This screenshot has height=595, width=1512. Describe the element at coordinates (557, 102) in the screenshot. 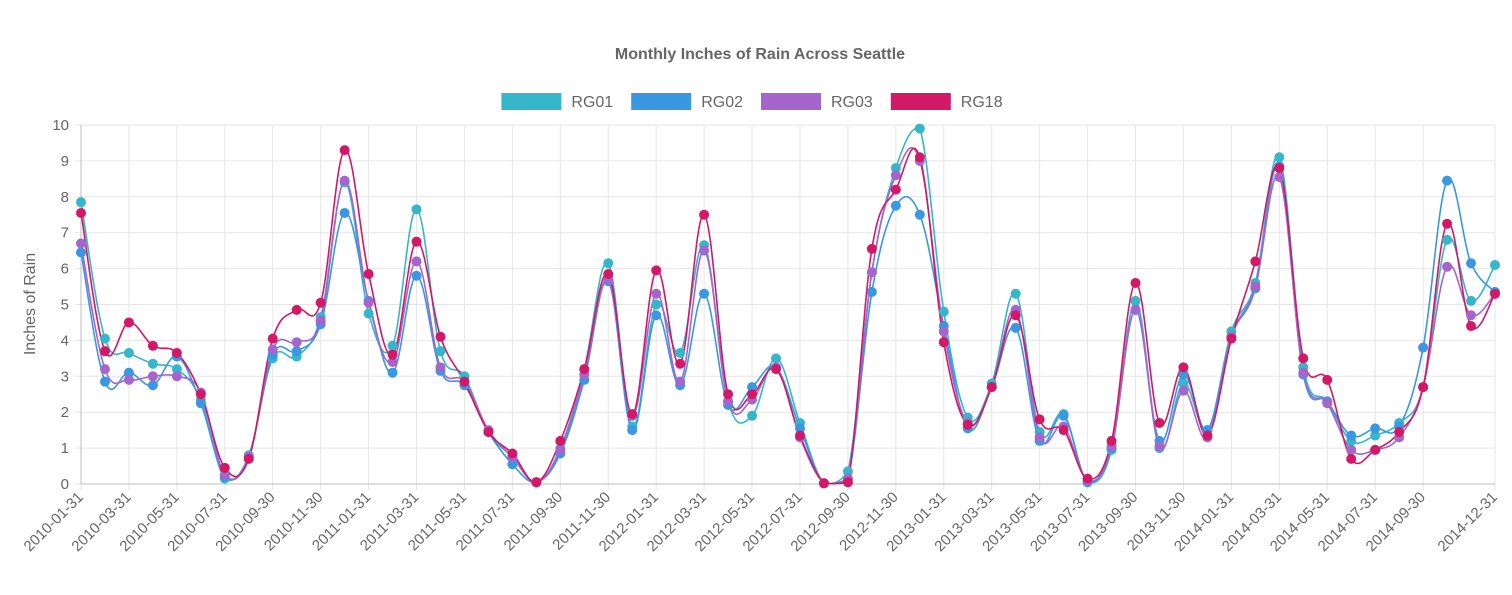

I see `legend-item-rg01: RG01` at that location.